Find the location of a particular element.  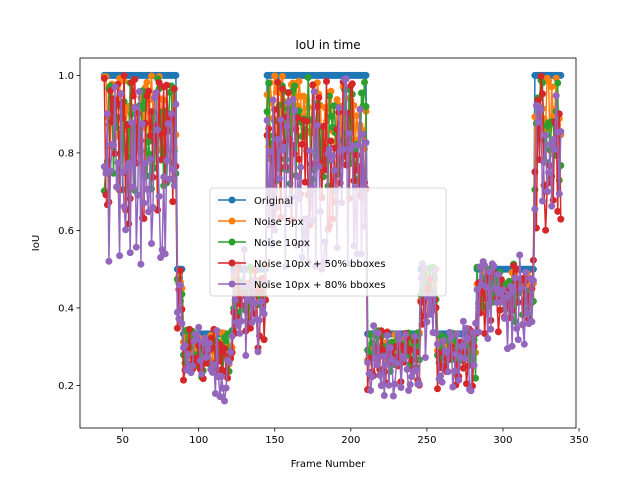

legend-label: Noise 5px is located at coordinates (279, 222).